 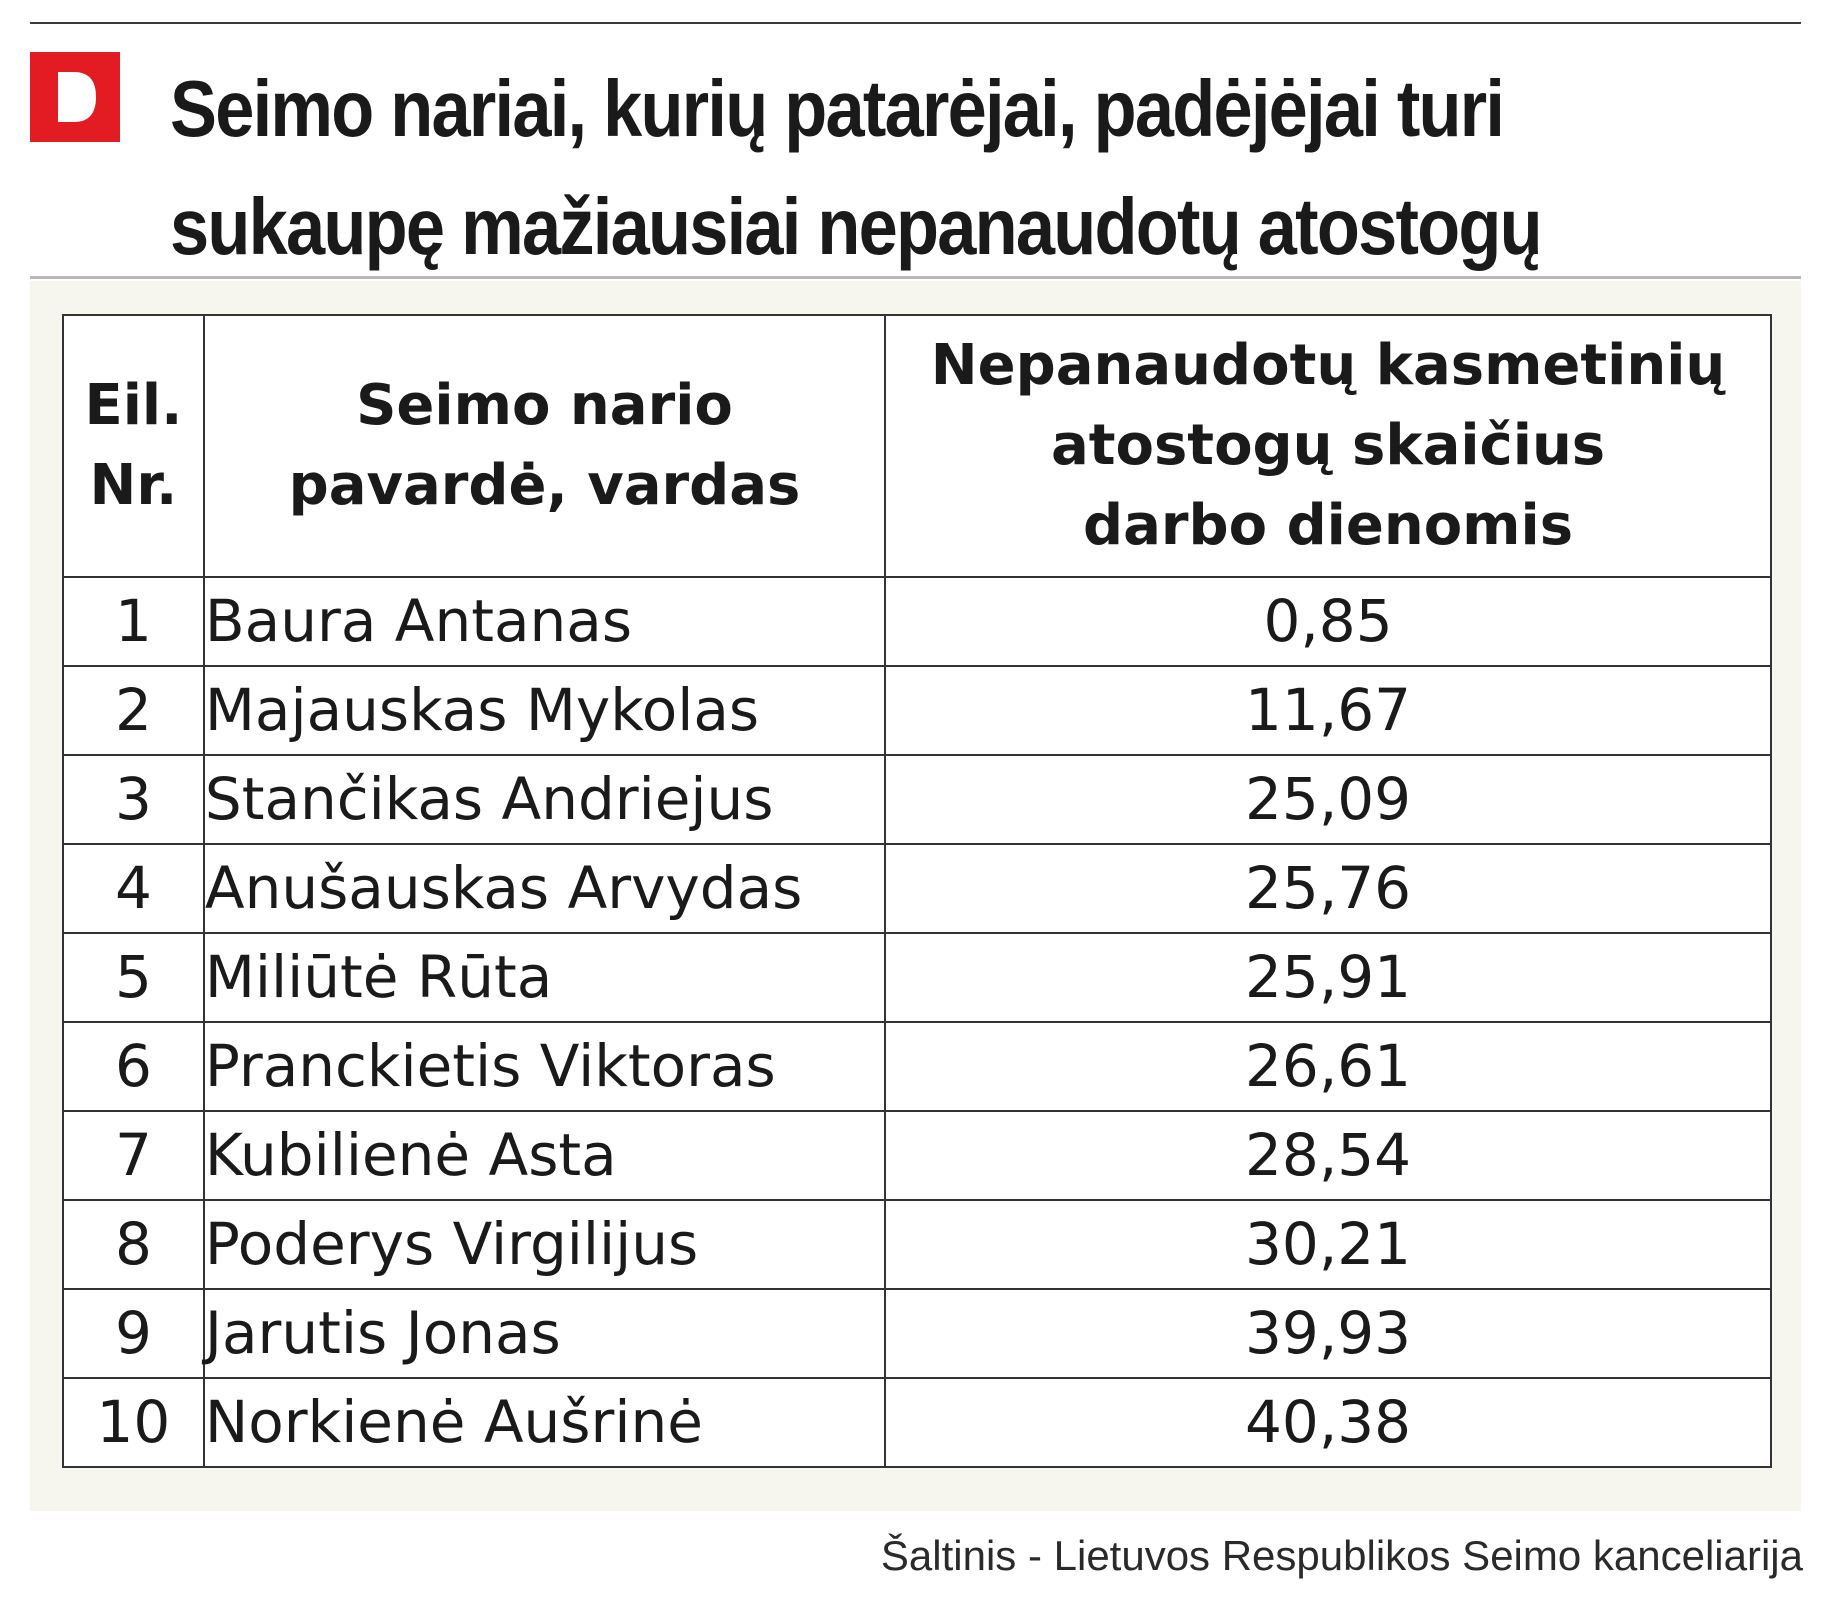 What do you see at coordinates (133, 621) in the screenshot?
I see `row-number: 1` at bounding box center [133, 621].